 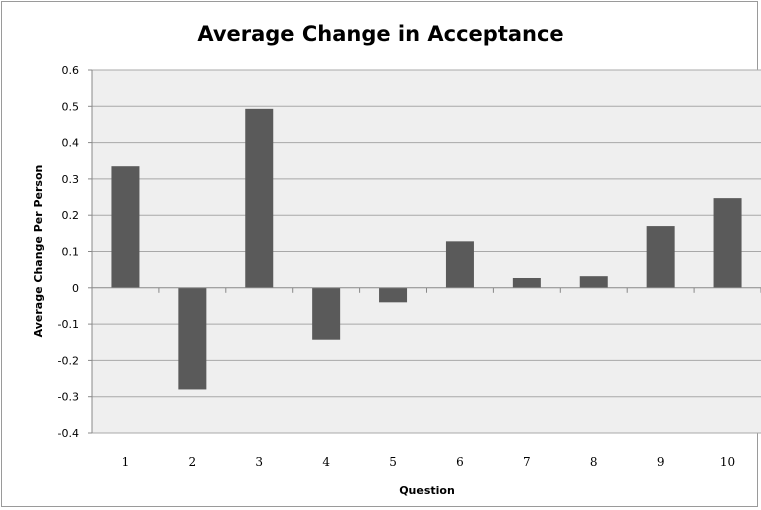 I want to click on bar-q10, so click(x=727, y=243).